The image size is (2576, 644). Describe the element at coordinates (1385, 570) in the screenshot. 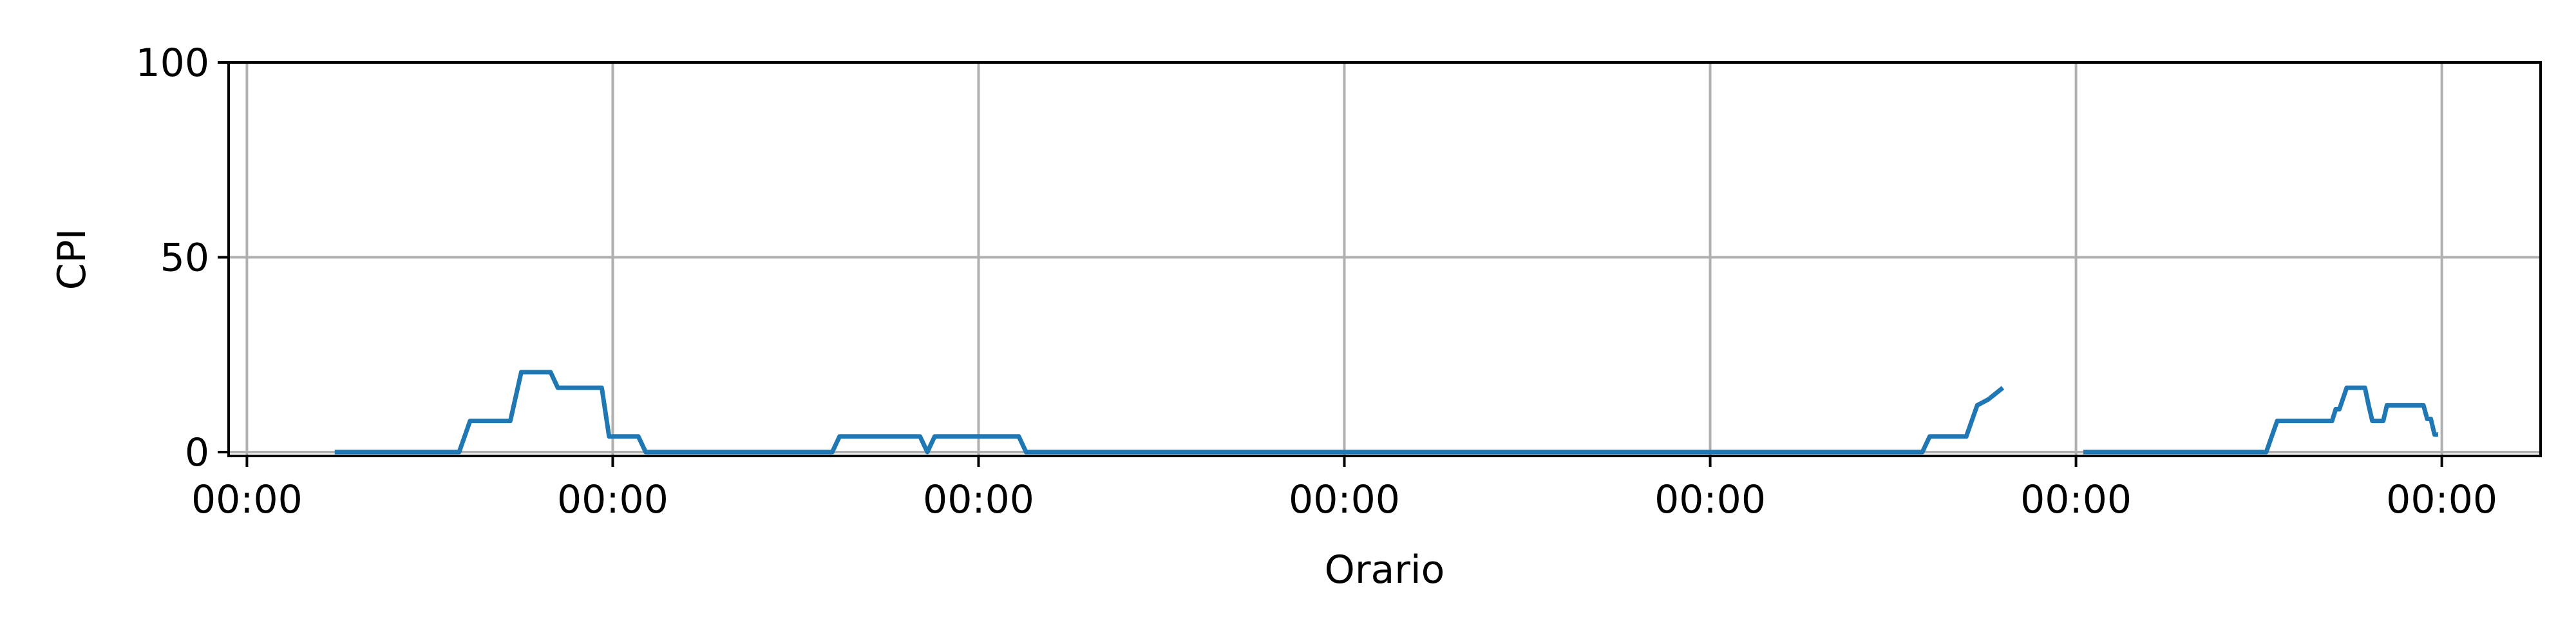

I see `x-axis-label: Orario` at that location.